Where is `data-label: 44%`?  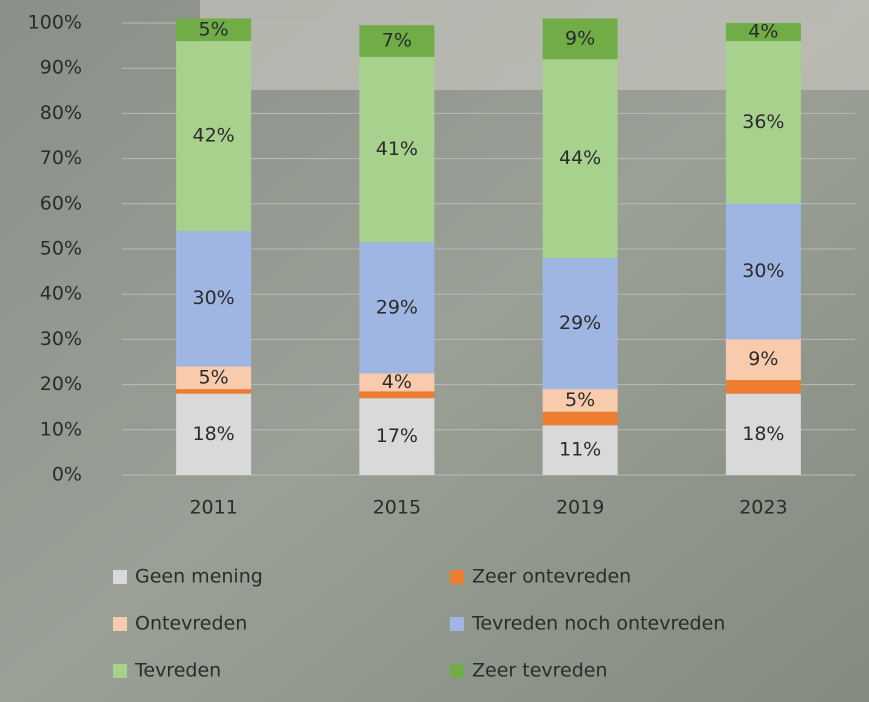 data-label: 44% is located at coordinates (580, 158).